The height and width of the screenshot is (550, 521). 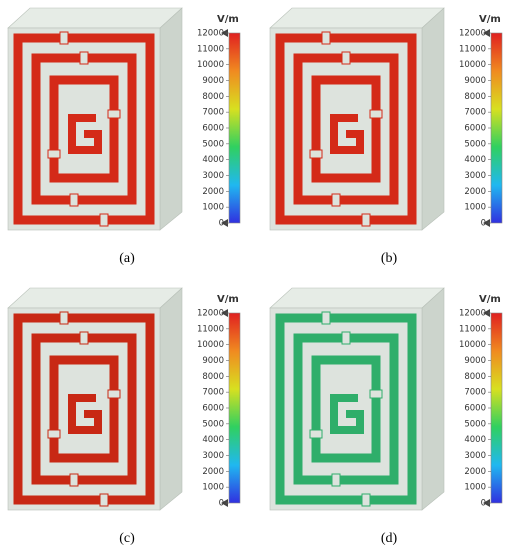 I want to click on caption: (a), so click(x=127, y=258).